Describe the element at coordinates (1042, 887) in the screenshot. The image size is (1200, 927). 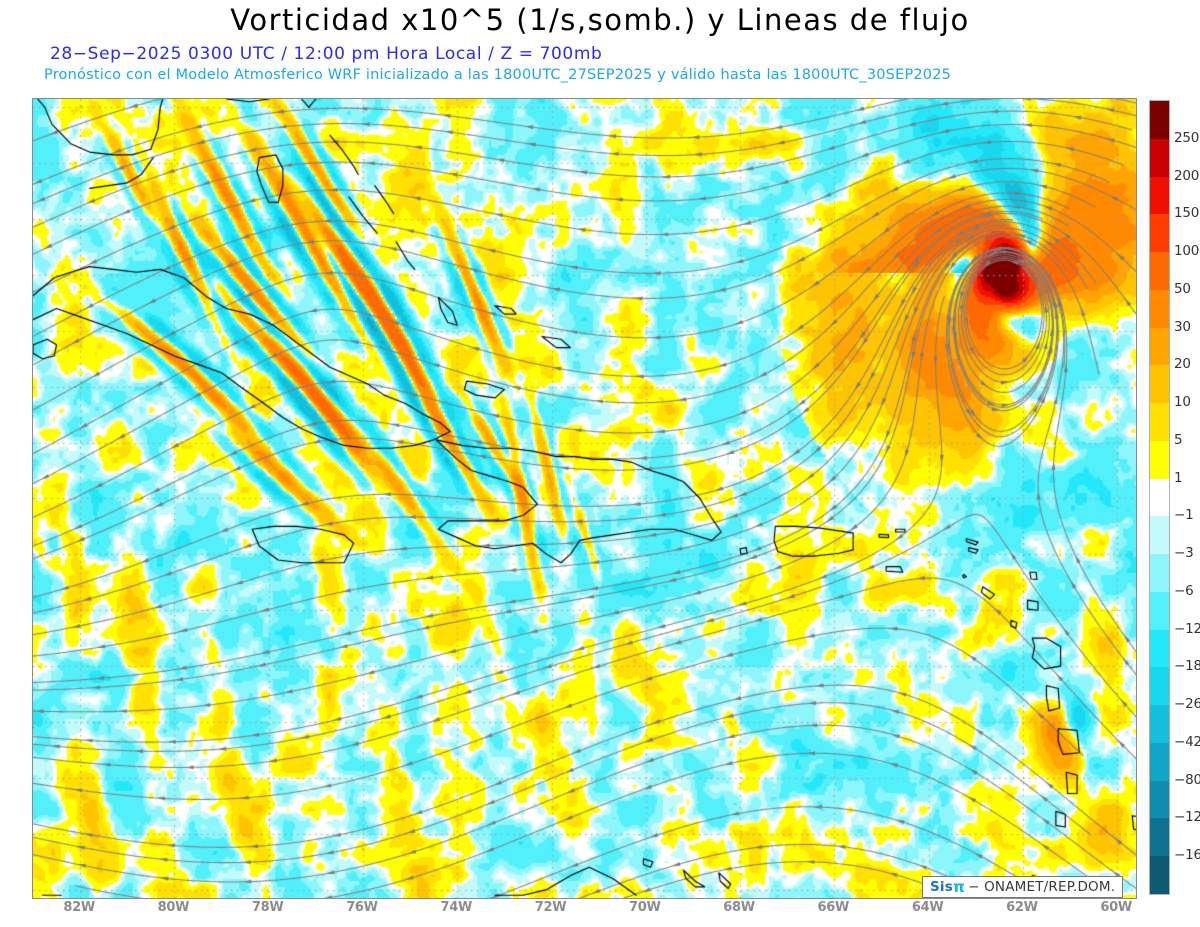
I see `logo-agency-text: − ONAMET/REP.DOM.` at that location.